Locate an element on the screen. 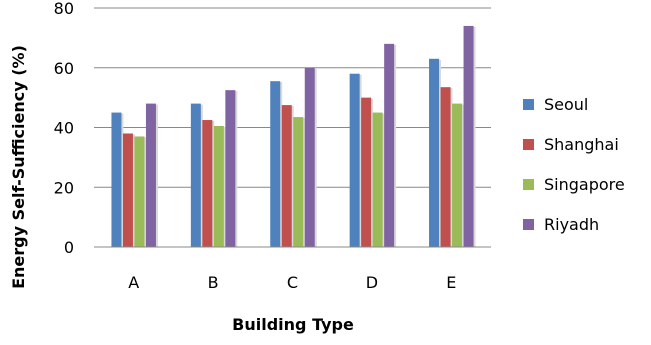  y-axis-title: Energy Self-Sufficiency (%) is located at coordinates (18, 167).